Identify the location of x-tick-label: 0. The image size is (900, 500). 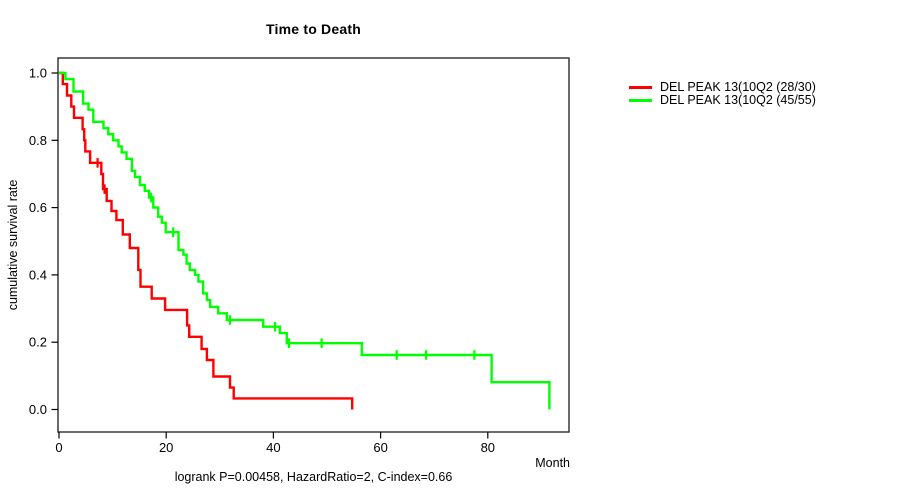
(58, 447).